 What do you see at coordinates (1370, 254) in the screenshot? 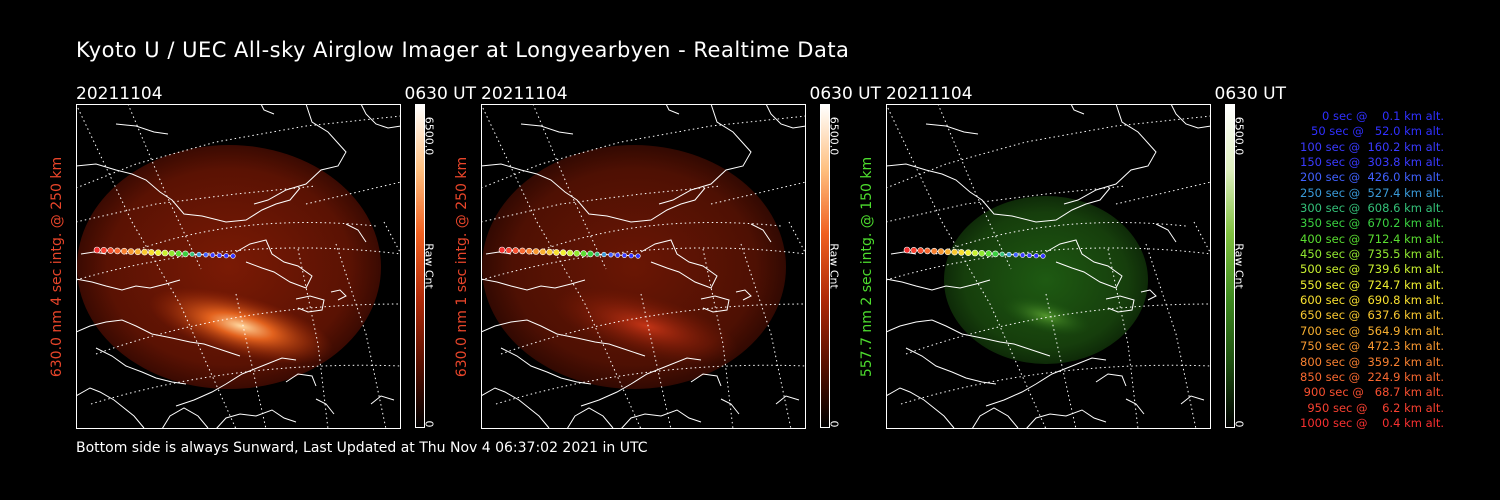
I see `legend-row: 450 sec @ 735.5 km alt.` at bounding box center [1370, 254].